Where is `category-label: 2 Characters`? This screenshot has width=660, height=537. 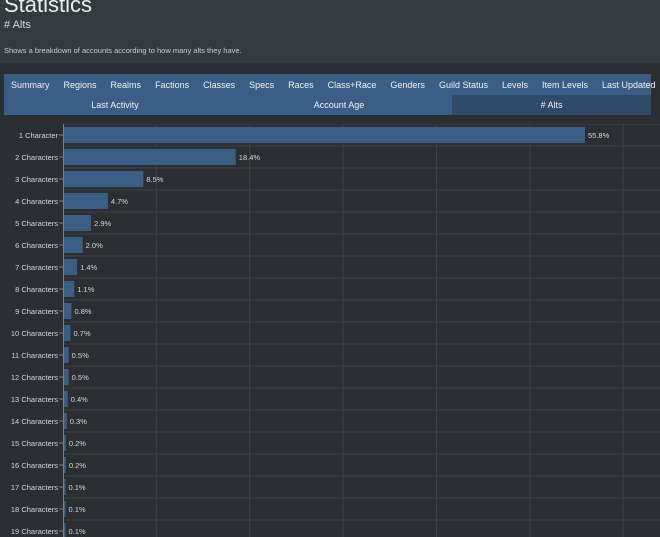 category-label: 2 Characters is located at coordinates (36, 157).